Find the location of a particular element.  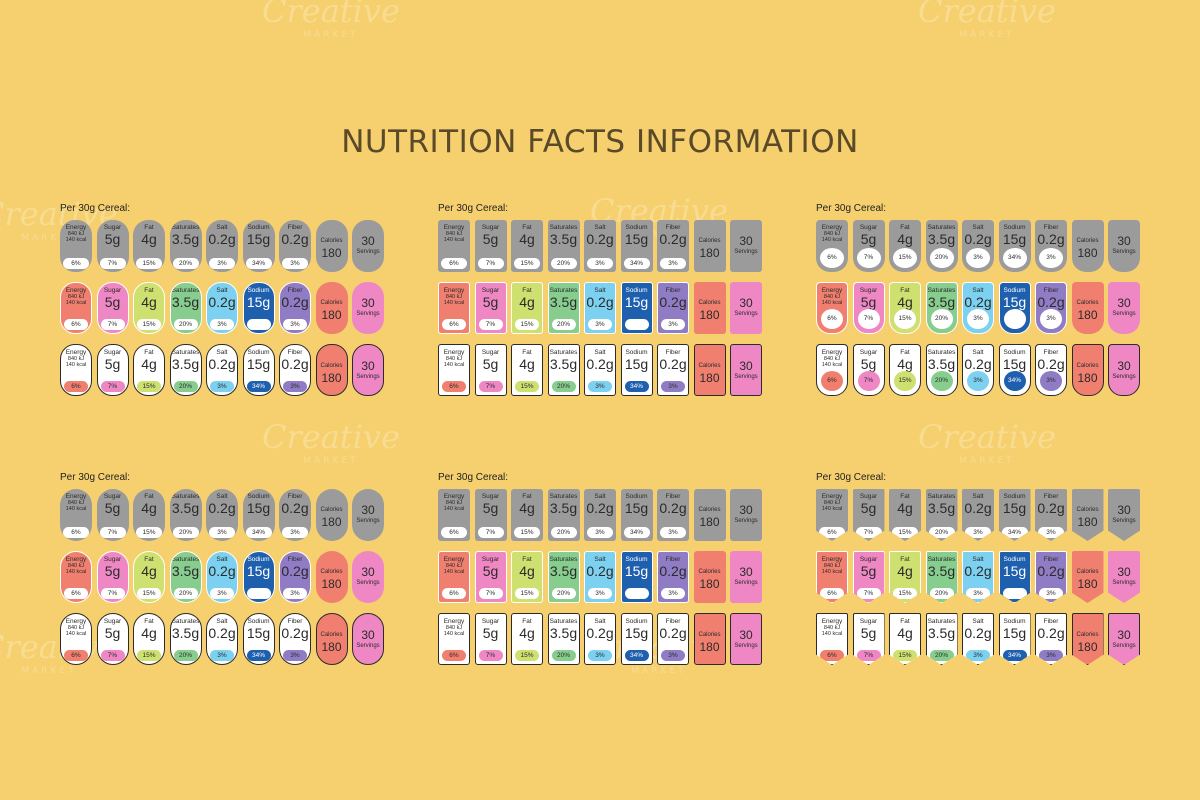

nutrient-name: Energy is located at coordinates (454, 621).